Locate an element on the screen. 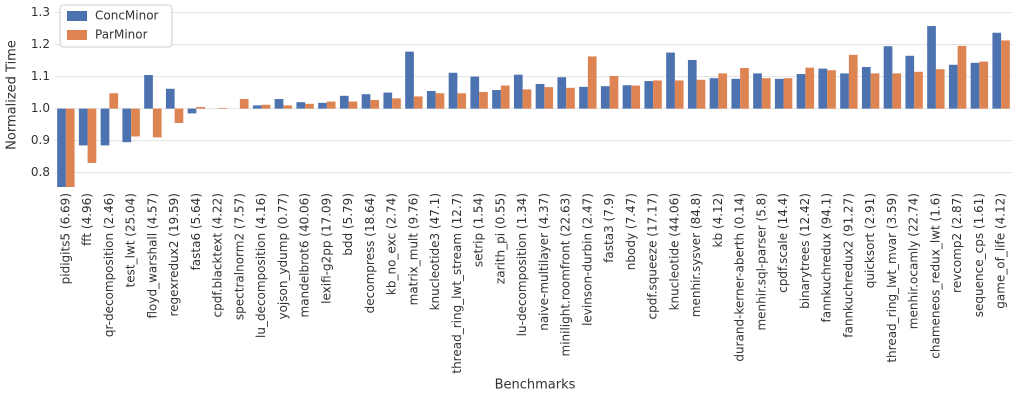 This screenshot has width=1014, height=401. x-tick-label: thread_ring_lwt_mvar (3.59) is located at coordinates (892, 278).